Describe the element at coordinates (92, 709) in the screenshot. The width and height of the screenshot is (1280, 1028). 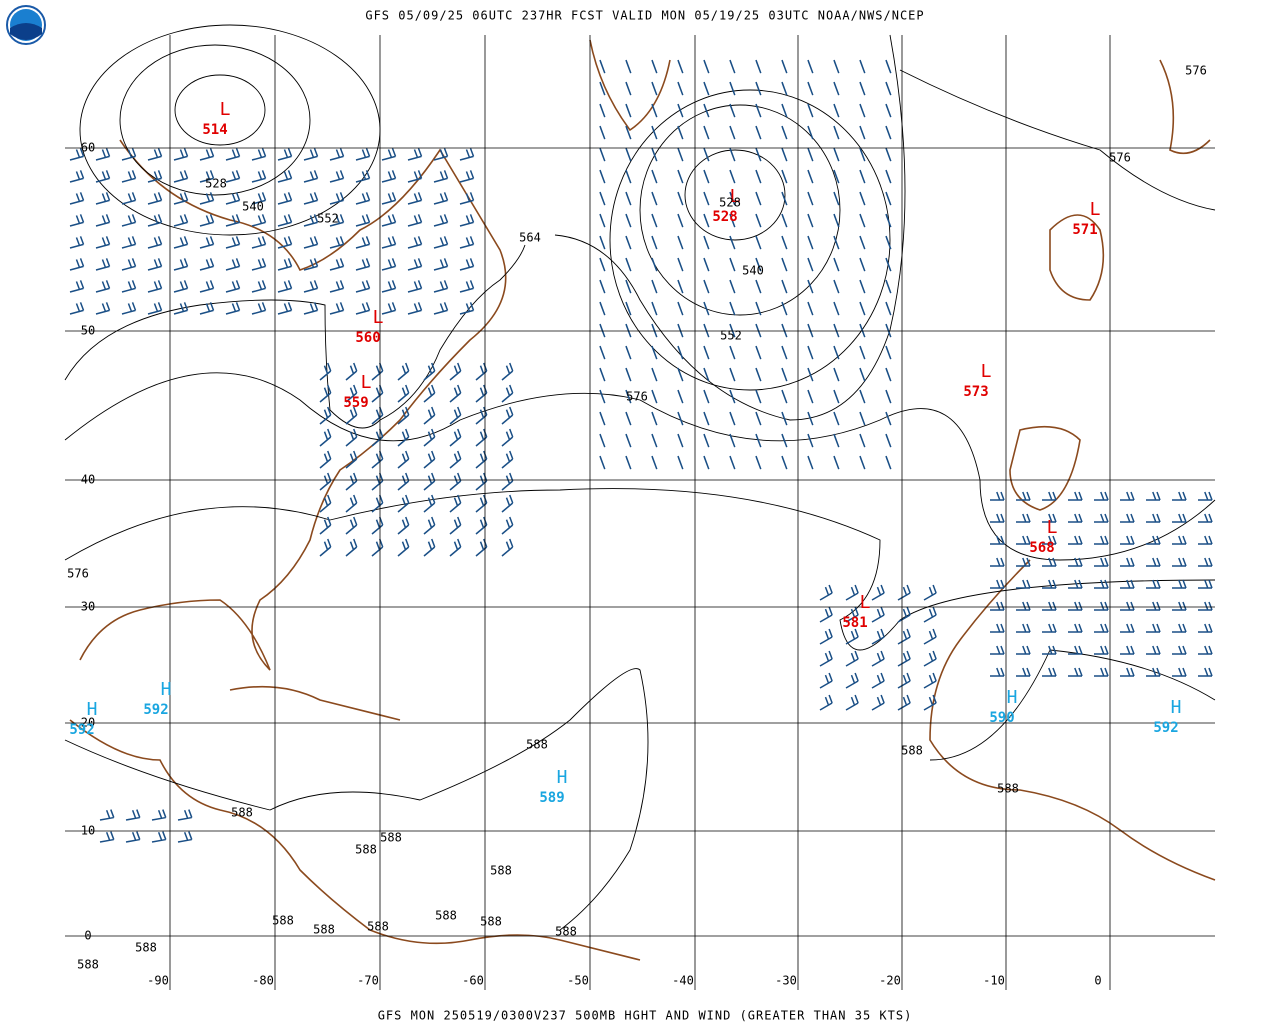
I see `center-letter: H` at that location.